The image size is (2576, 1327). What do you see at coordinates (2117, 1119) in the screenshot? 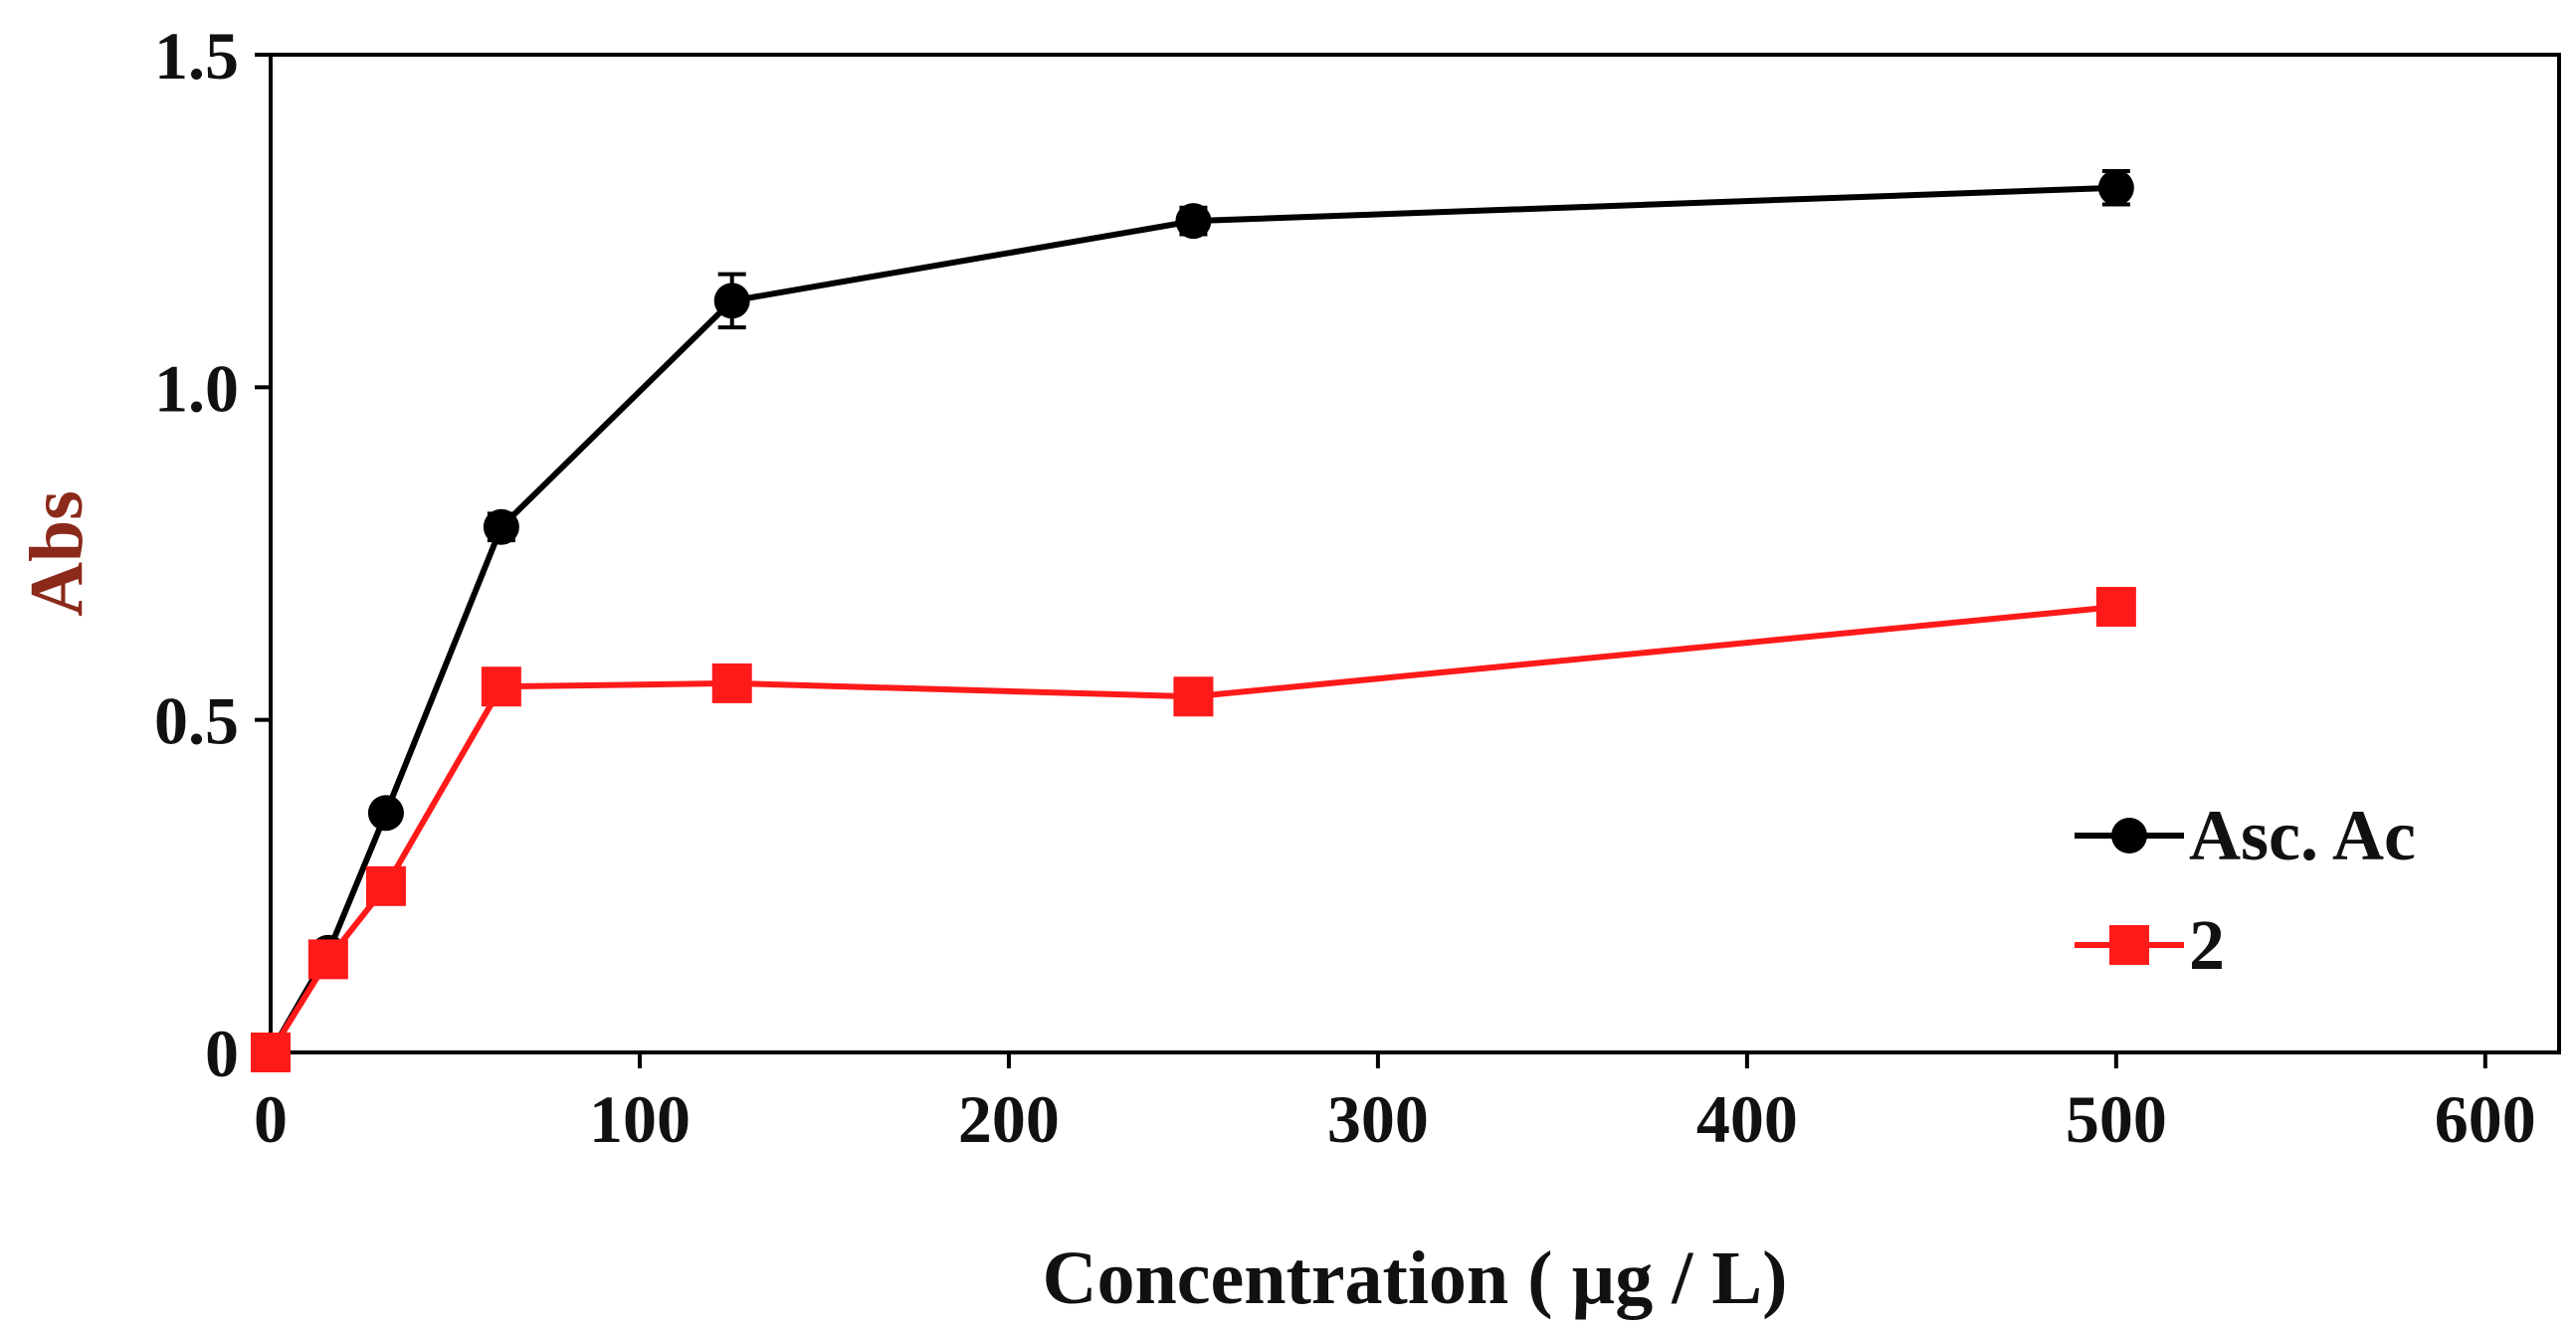
I see `x-tick-label: 500` at bounding box center [2117, 1119].